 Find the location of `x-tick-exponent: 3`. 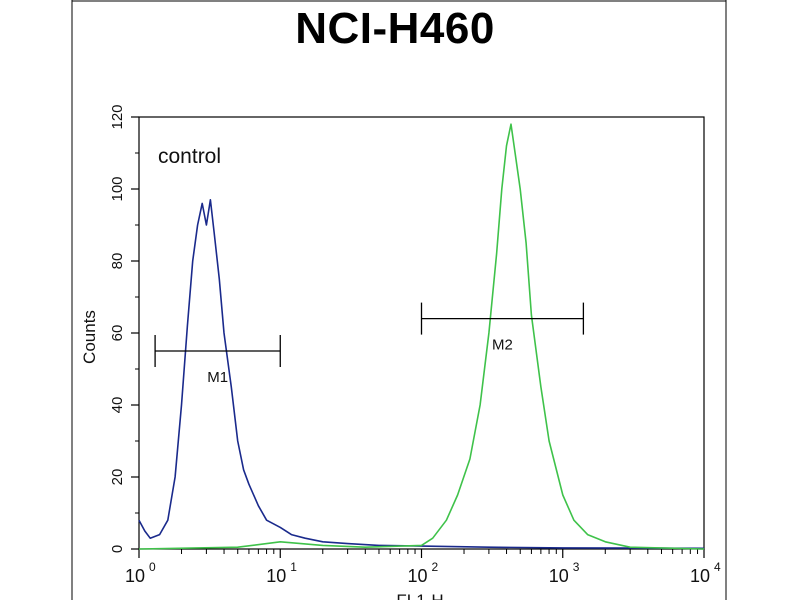

x-tick-exponent: 3 is located at coordinates (576, 567).